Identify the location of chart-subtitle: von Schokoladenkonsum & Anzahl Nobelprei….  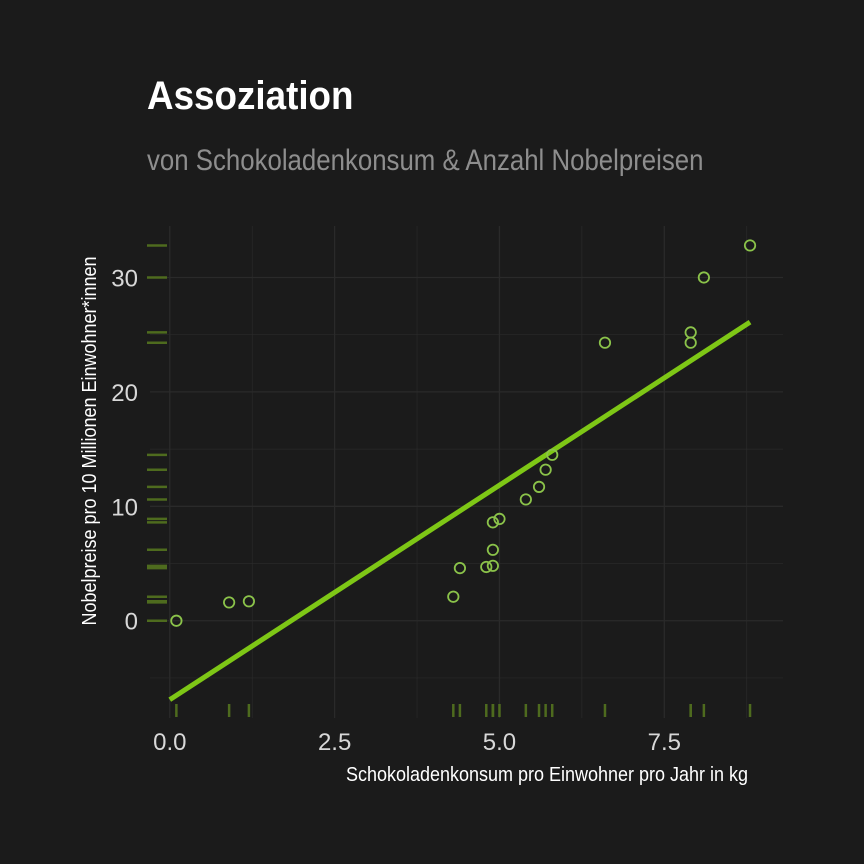
(425, 160).